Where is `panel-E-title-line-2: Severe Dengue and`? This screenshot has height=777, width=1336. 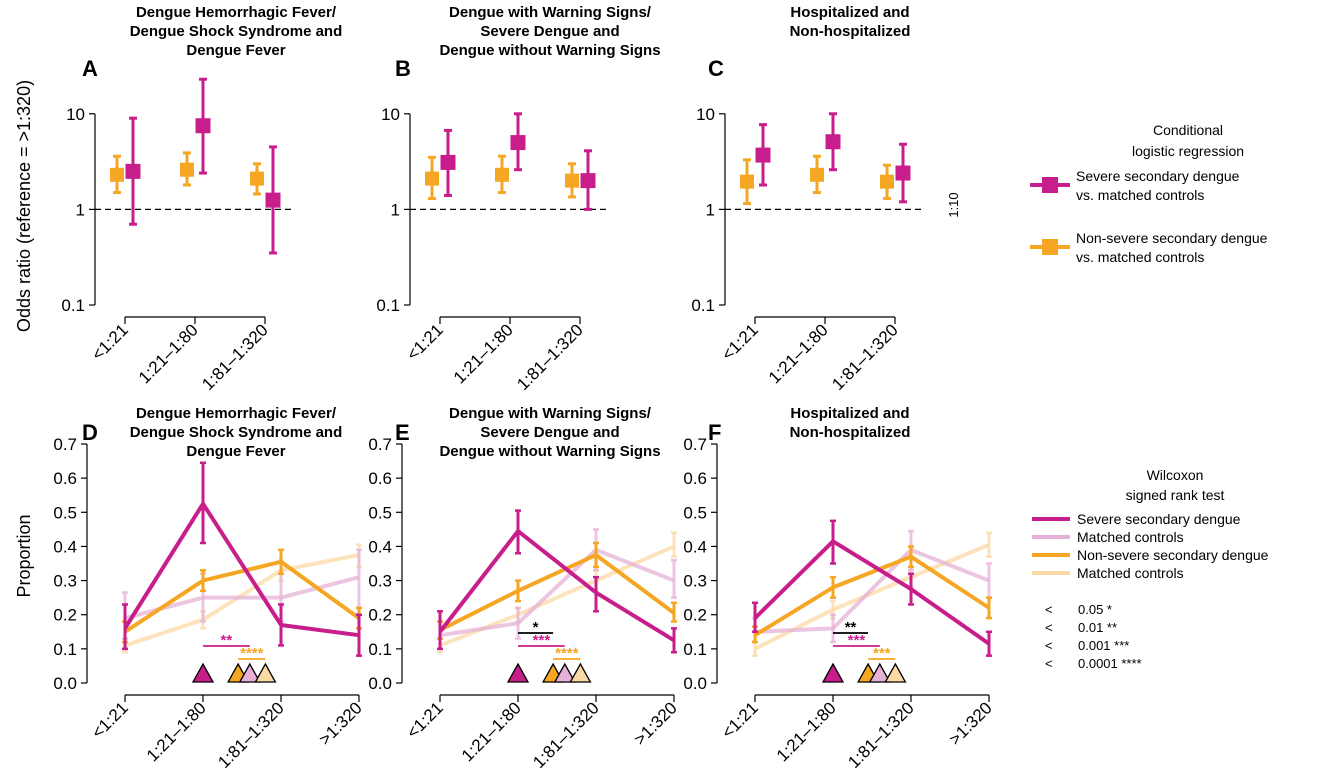 panel-E-title-line-2: Severe Dengue and is located at coordinates (549, 432).